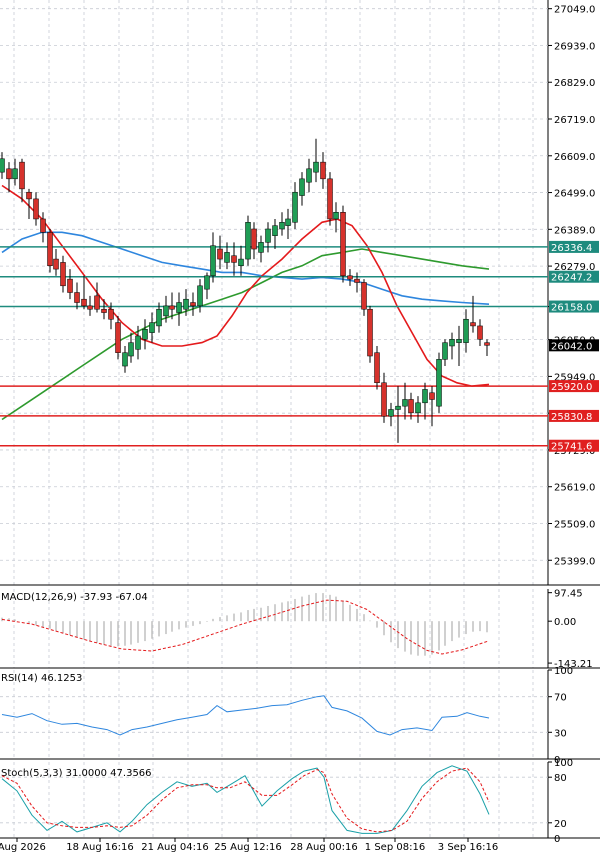 Image resolution: width=600 pixels, height=853 pixels. Describe the element at coordinates (568, 594) in the screenshot. I see `macd-tick-label: 97.45` at that location.